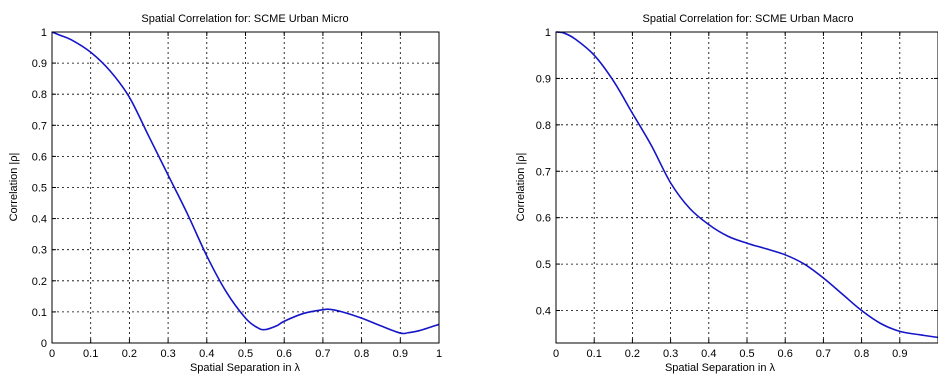  Describe the element at coordinates (439, 354) in the screenshot. I see `x-tick-label: 1` at that location.